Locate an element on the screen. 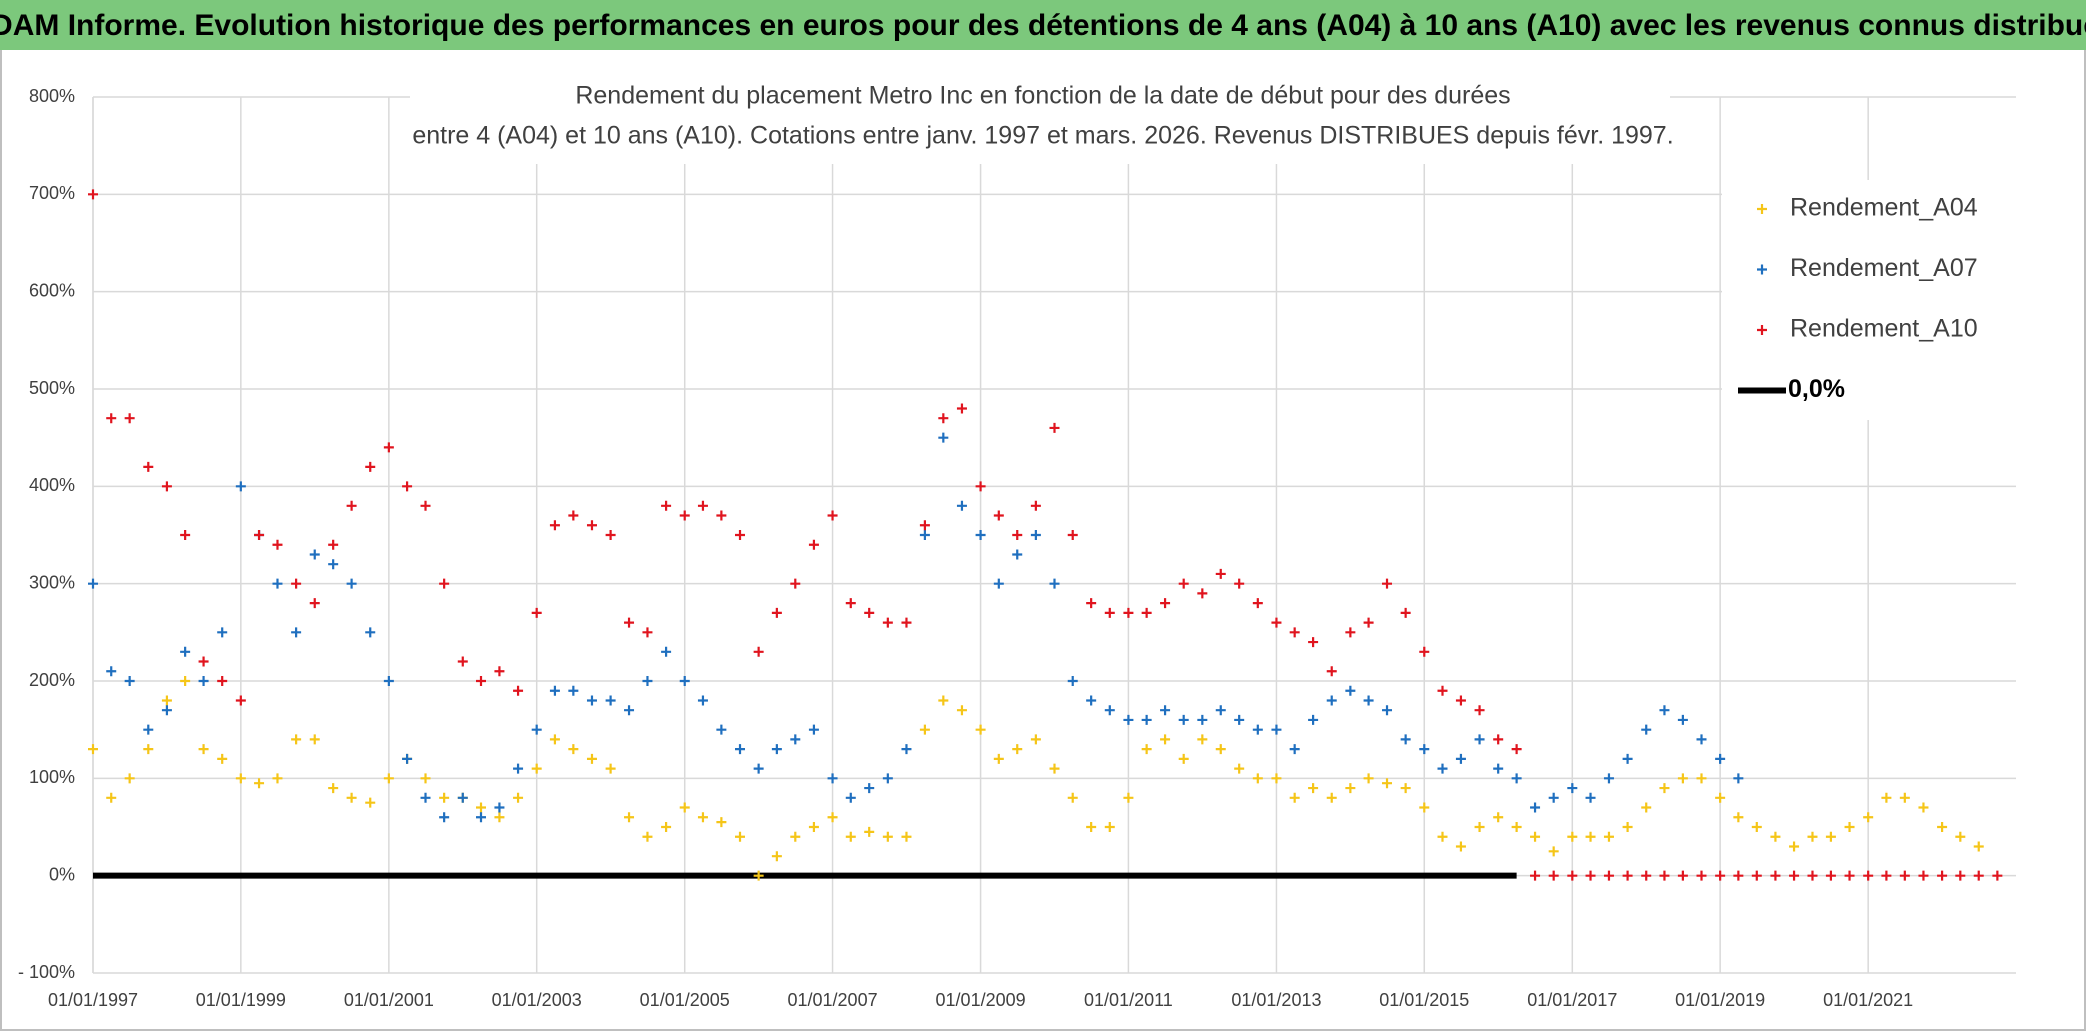 This screenshot has width=2086, height=1031. x-tick-label: 01/01/2015 is located at coordinates (1424, 1000).